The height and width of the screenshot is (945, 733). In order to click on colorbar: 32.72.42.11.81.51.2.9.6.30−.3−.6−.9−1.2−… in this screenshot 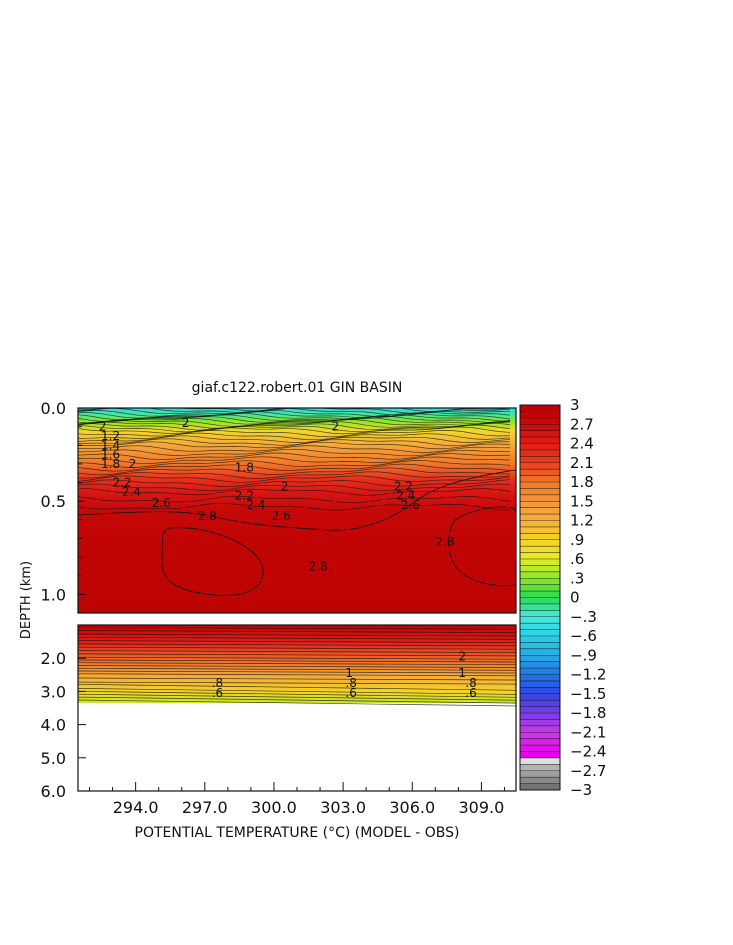, I will do `click(562, 597)`.